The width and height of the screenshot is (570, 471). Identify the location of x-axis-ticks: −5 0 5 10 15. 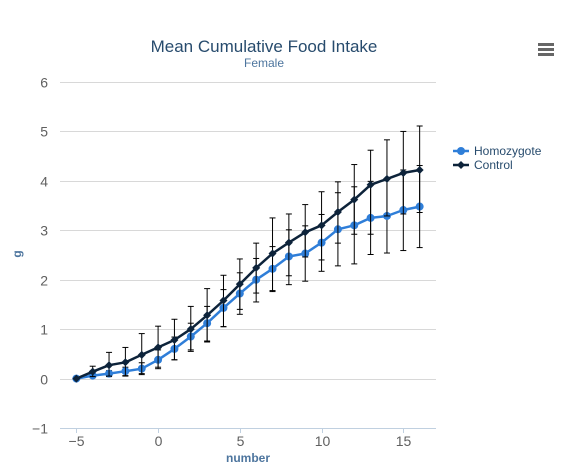
(240, 438).